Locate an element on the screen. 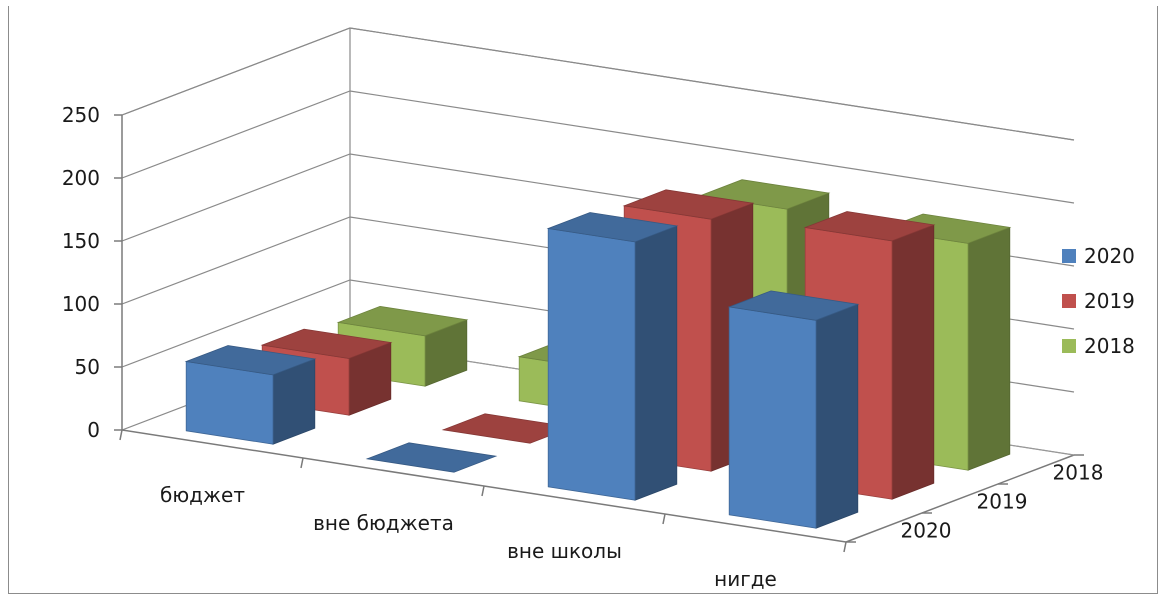  x-category-label: нигде is located at coordinates (745, 579).